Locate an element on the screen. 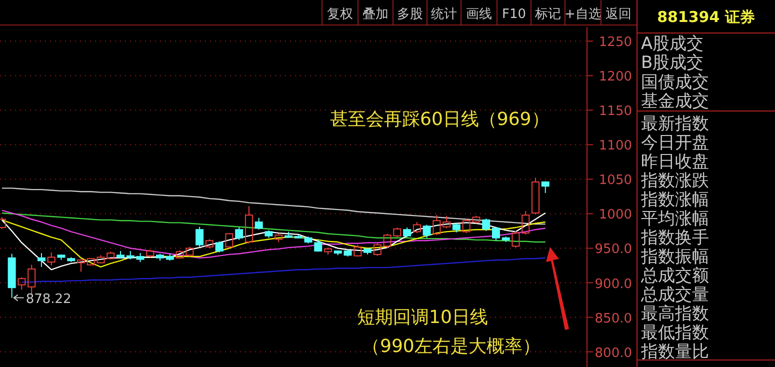 This screenshot has width=775, height=367. y-tick-label: 1150 is located at coordinates (615, 112).